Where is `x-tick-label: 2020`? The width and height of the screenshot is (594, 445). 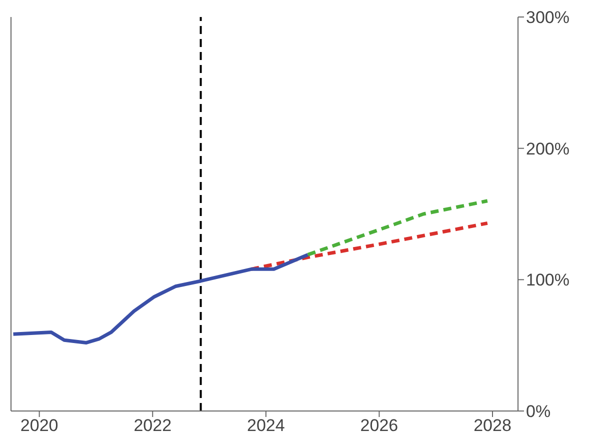
x-tick-label: 2020 is located at coordinates (39, 426).